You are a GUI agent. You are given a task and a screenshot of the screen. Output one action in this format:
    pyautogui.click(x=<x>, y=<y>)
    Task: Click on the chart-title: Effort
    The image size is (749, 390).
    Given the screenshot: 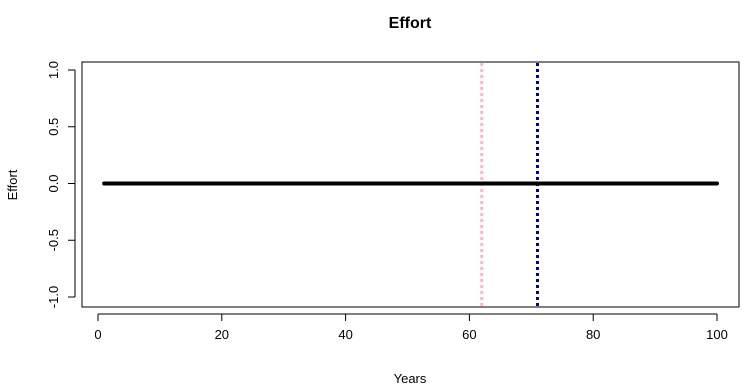 What is the action you would take?
    pyautogui.click(x=410, y=23)
    